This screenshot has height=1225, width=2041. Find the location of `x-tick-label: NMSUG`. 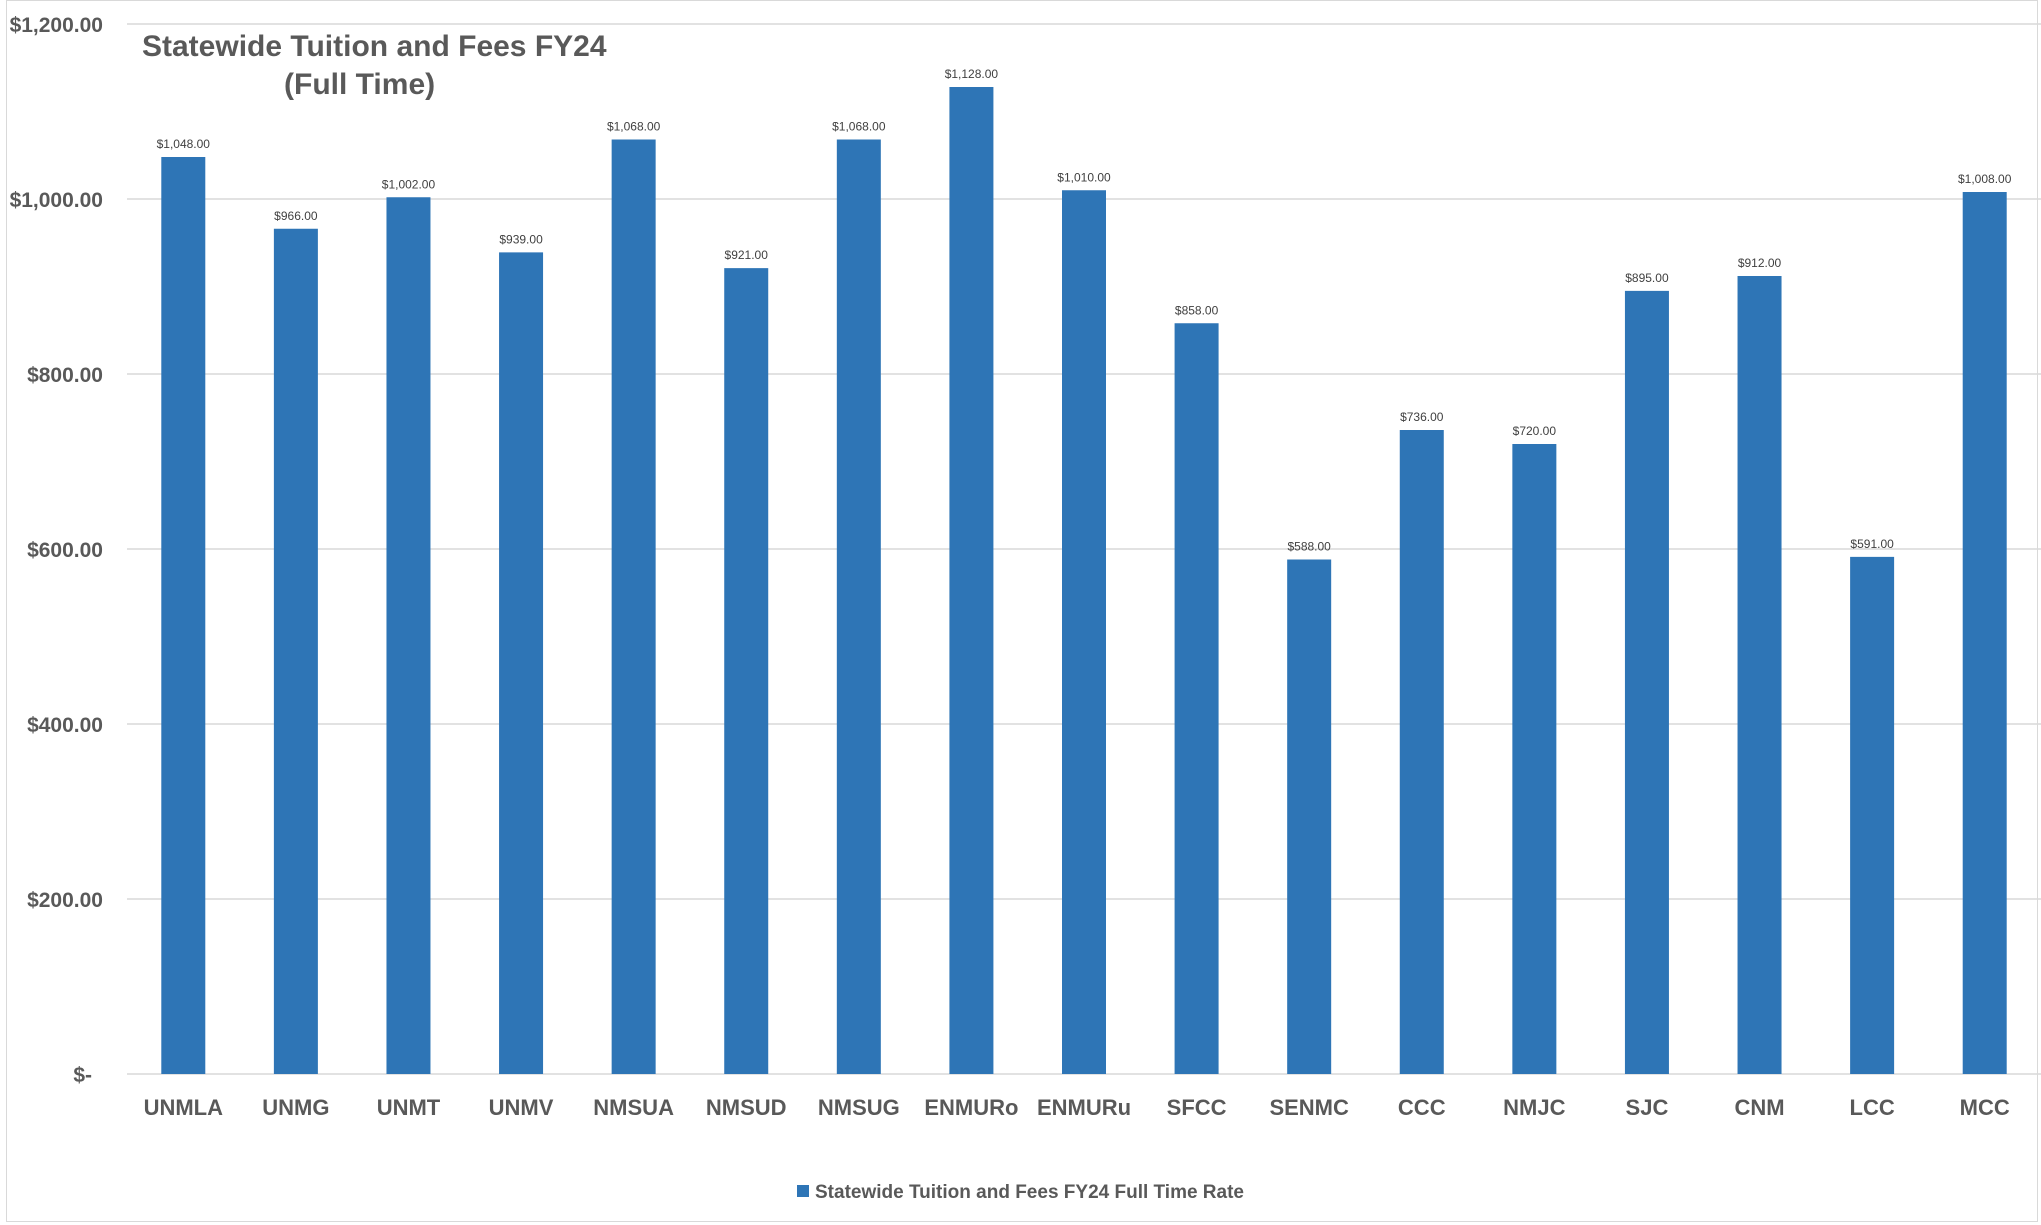

x-tick-label: NMSUG is located at coordinates (859, 1107).